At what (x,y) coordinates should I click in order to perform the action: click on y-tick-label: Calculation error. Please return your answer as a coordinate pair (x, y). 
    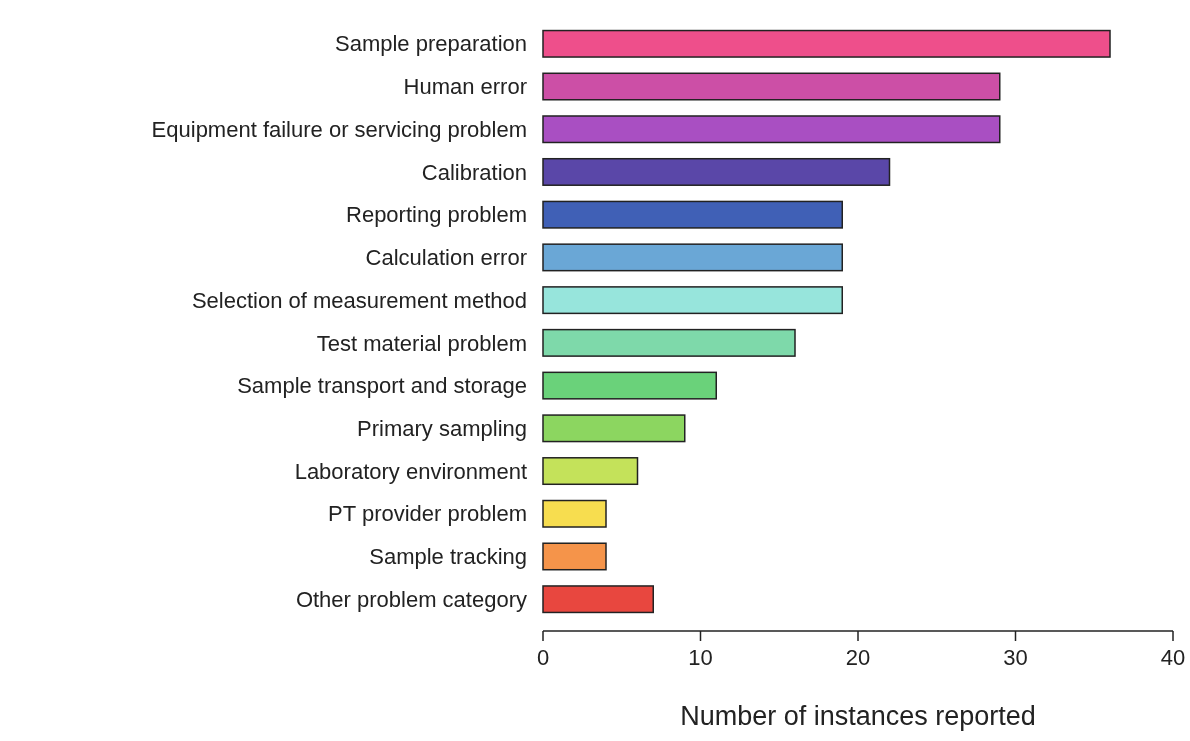
    Looking at the image, I should click on (446, 258).